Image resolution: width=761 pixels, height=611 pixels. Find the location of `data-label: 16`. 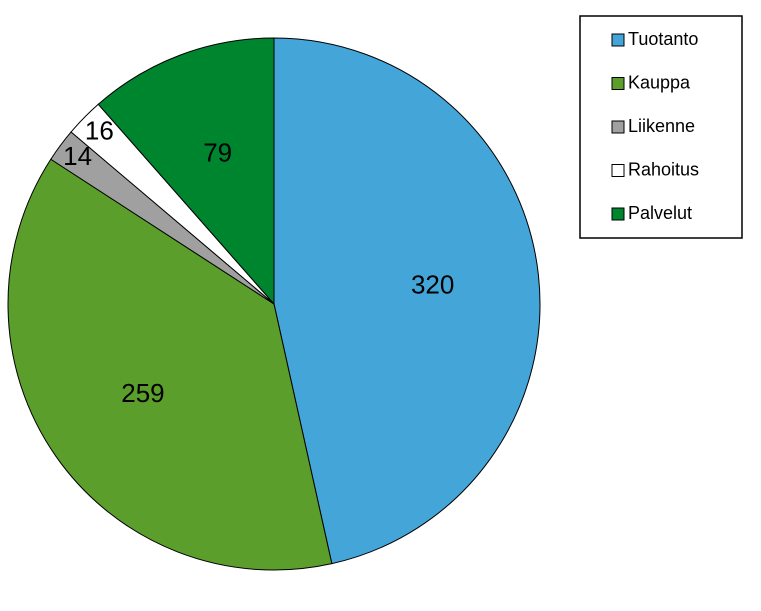

data-label: 16 is located at coordinates (99, 130).